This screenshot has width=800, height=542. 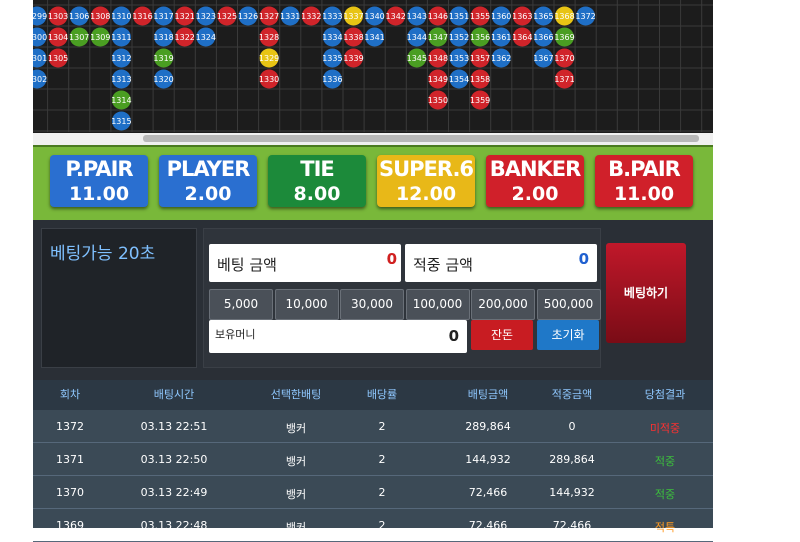 I want to click on table-cell: 144,932, so click(x=572, y=492).